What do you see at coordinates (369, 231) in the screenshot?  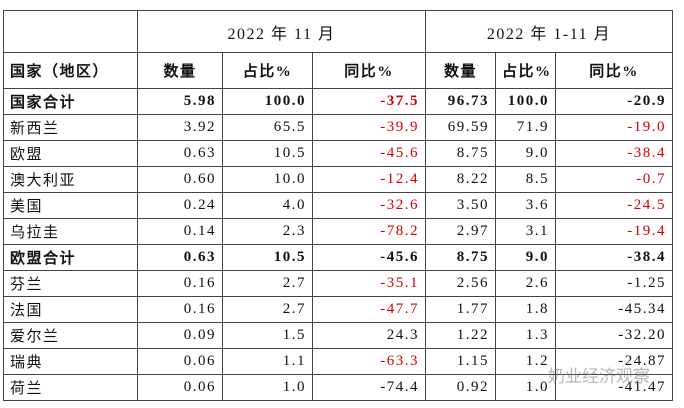 I see `value-cell: -78.2` at bounding box center [369, 231].